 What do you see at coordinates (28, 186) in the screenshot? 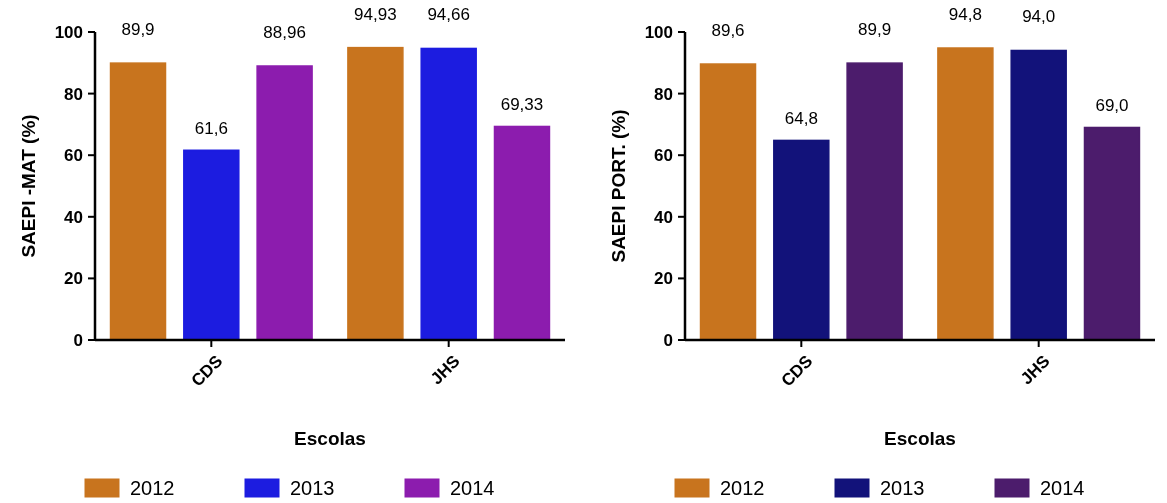
I see `y-axis-title: SAEPI -MAT (%)` at bounding box center [28, 186].